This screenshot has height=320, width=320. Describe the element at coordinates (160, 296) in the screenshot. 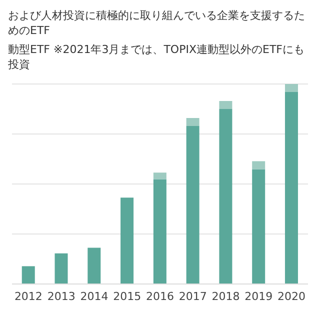

I see `x-tick-label: 2016` at that location.